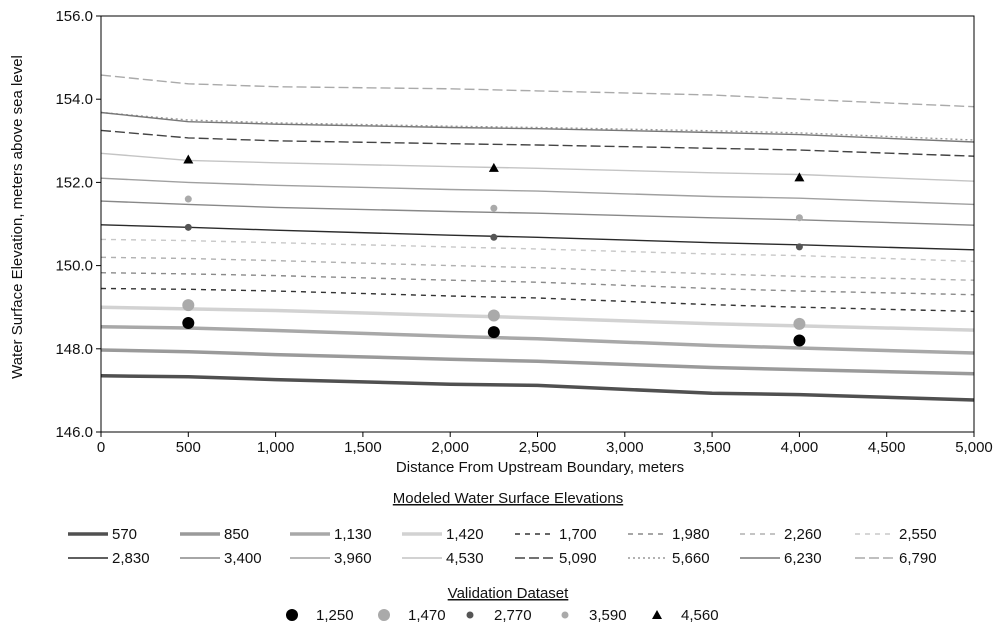 This screenshot has width=996, height=632. What do you see at coordinates (508, 593) in the screenshot?
I see `legend-validation-title: Validation Dataset` at bounding box center [508, 593].